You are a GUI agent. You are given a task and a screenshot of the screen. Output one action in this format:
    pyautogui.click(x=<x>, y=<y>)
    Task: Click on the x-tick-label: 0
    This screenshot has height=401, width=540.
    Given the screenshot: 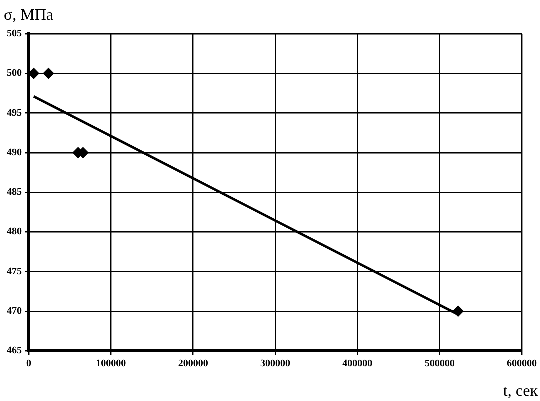 What is the action you would take?
    pyautogui.click(x=29, y=364)
    